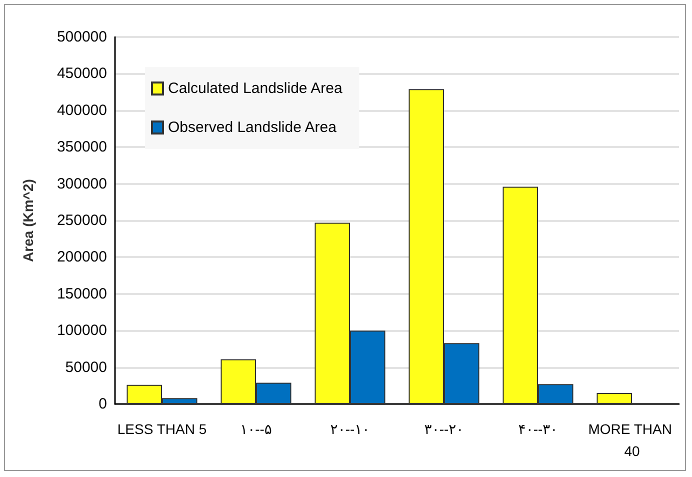 This screenshot has height=477, width=692. I want to click on y-tick-label: 200000, so click(81, 257).